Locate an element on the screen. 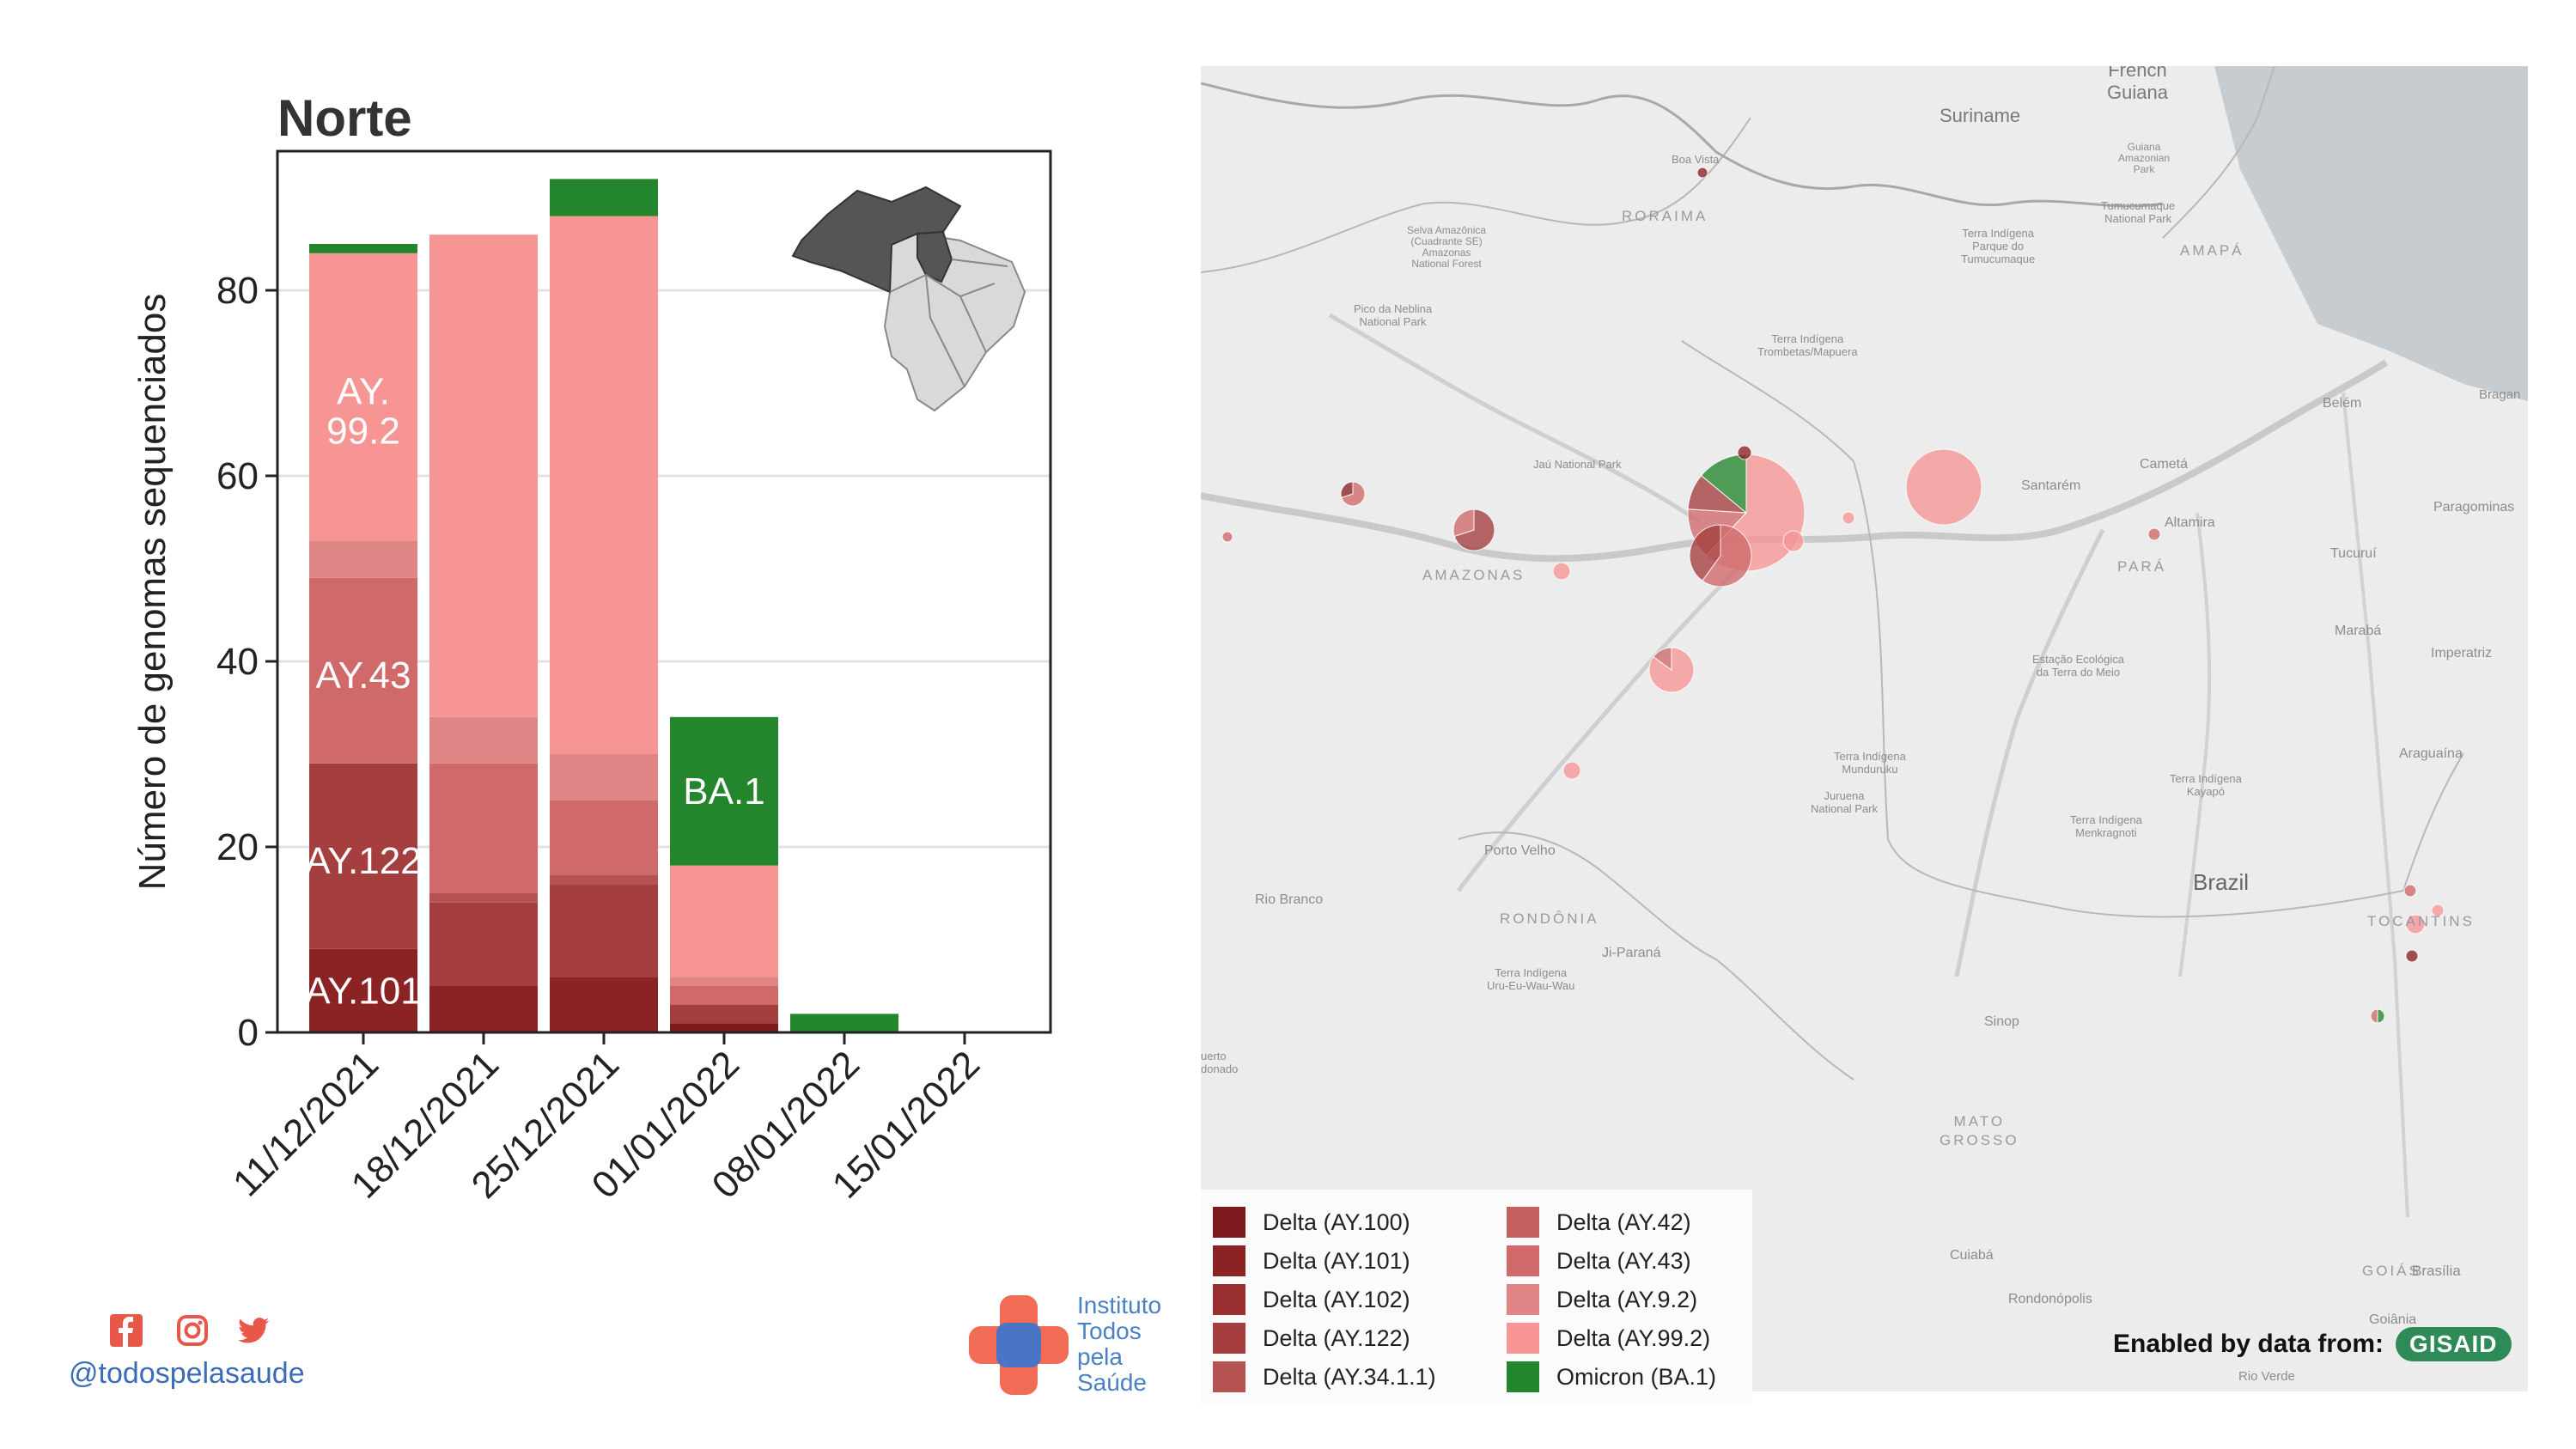  legend-item: Delta (AY.42) is located at coordinates (1599, 1222).